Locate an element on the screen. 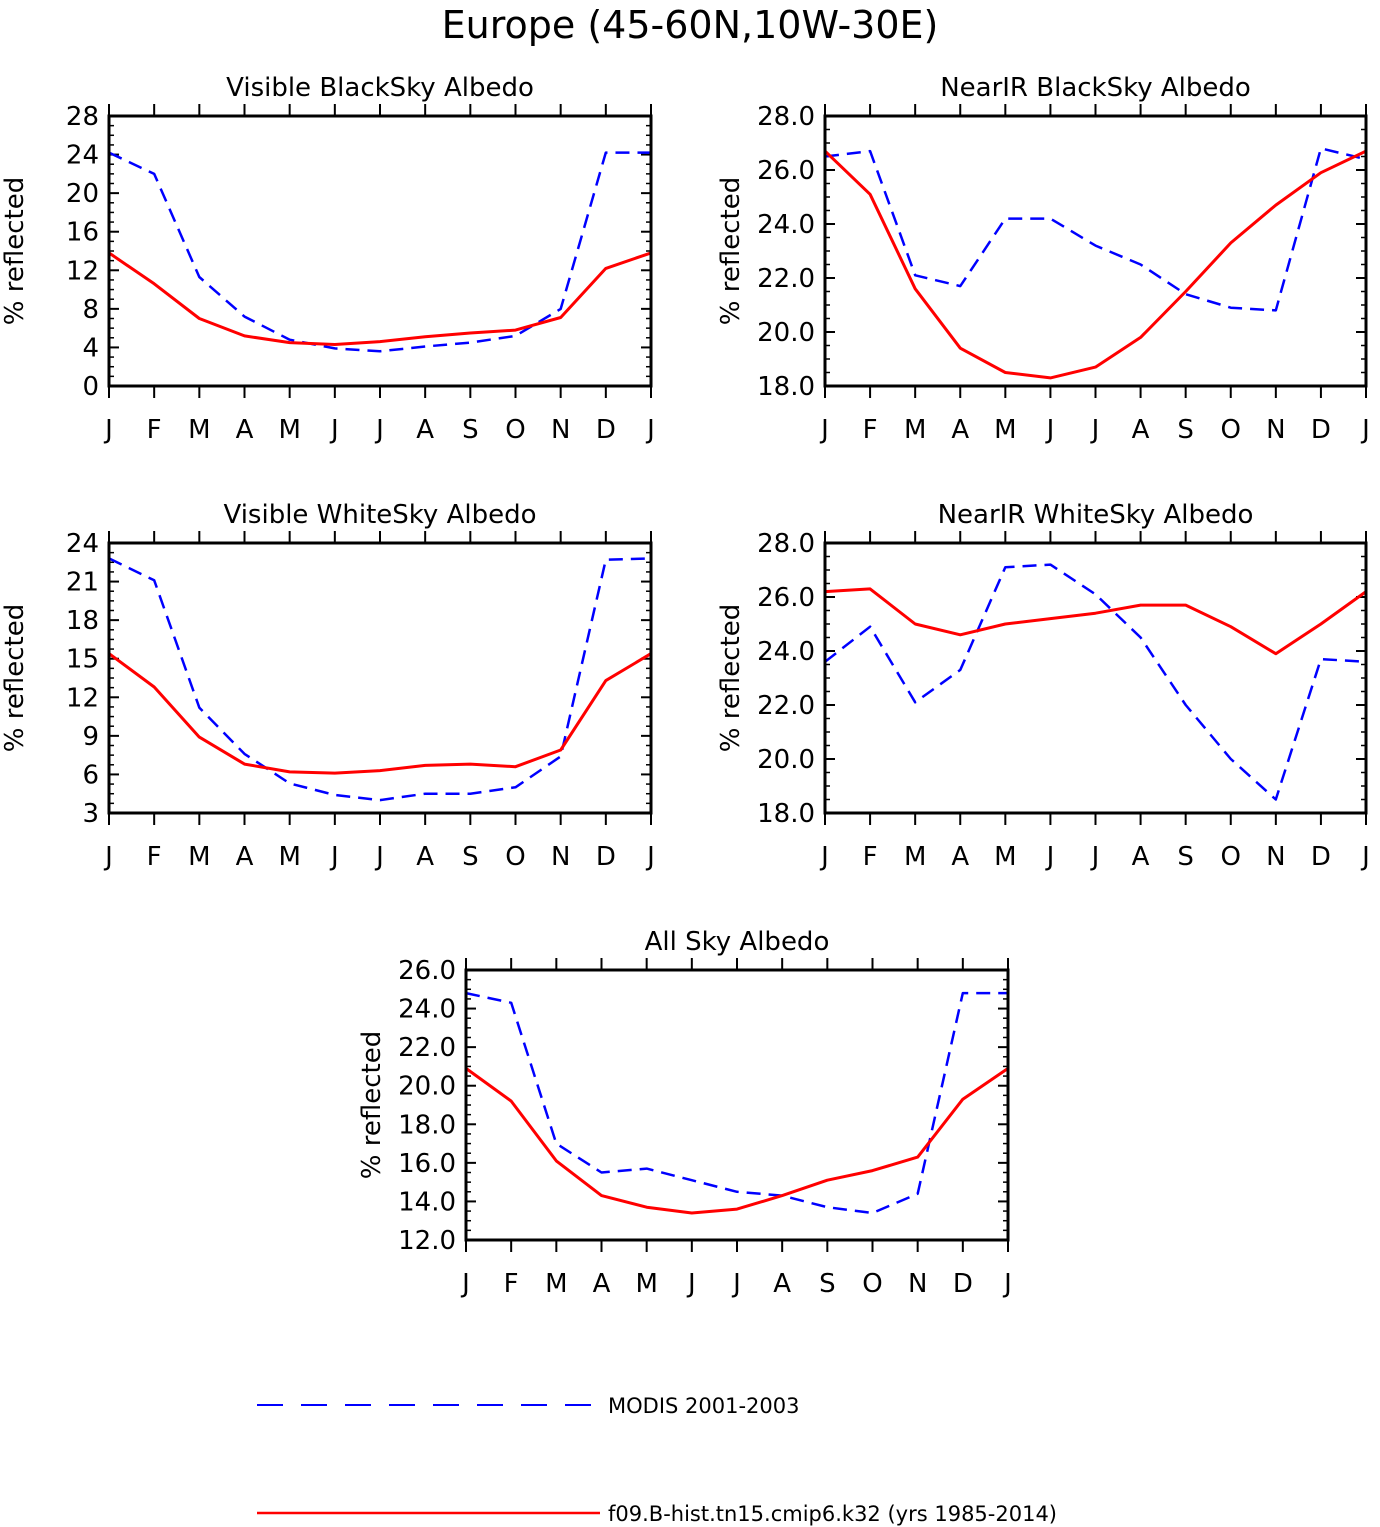  y-tick-label: 4 is located at coordinates (90, 348).